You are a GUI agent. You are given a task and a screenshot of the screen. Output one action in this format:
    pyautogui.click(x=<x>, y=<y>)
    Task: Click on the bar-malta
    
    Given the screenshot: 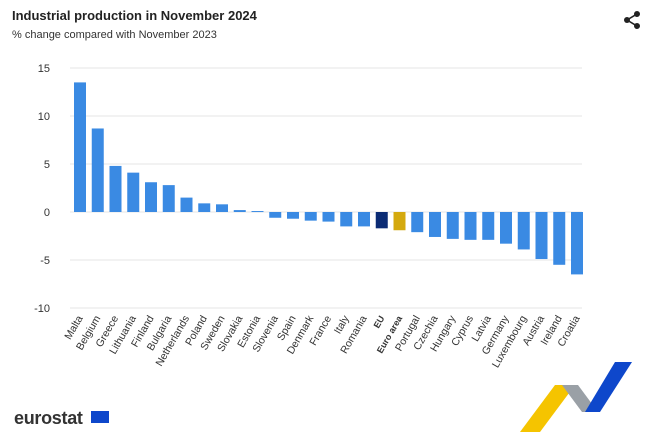 What is the action you would take?
    pyautogui.click(x=80, y=147)
    